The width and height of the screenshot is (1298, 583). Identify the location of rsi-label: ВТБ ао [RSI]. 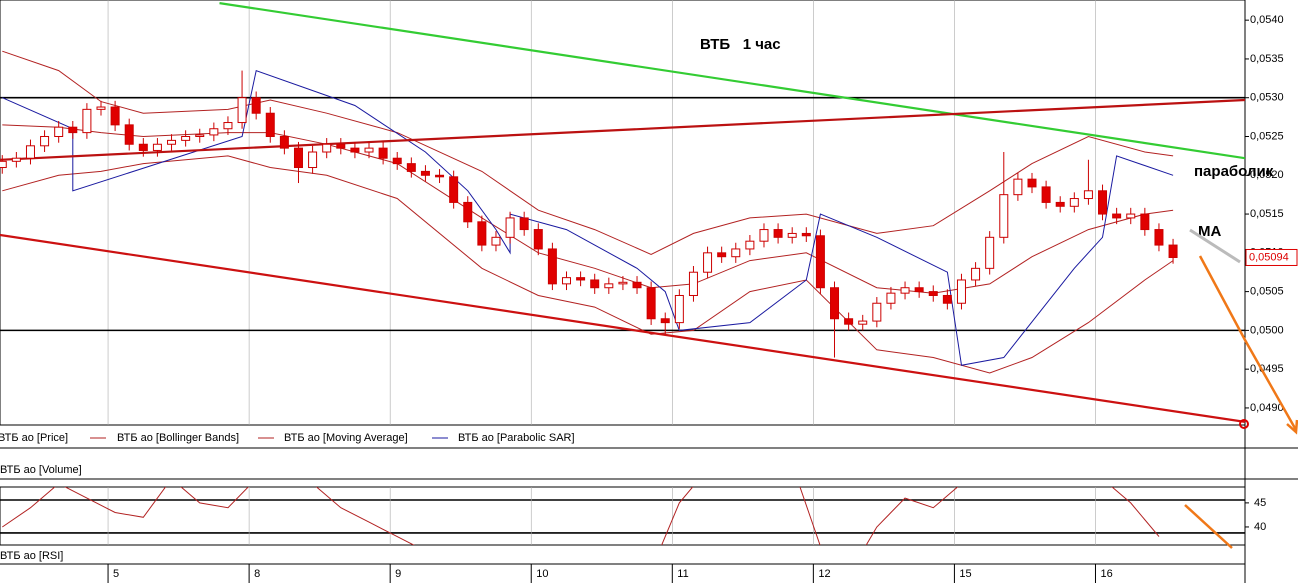
(31, 556).